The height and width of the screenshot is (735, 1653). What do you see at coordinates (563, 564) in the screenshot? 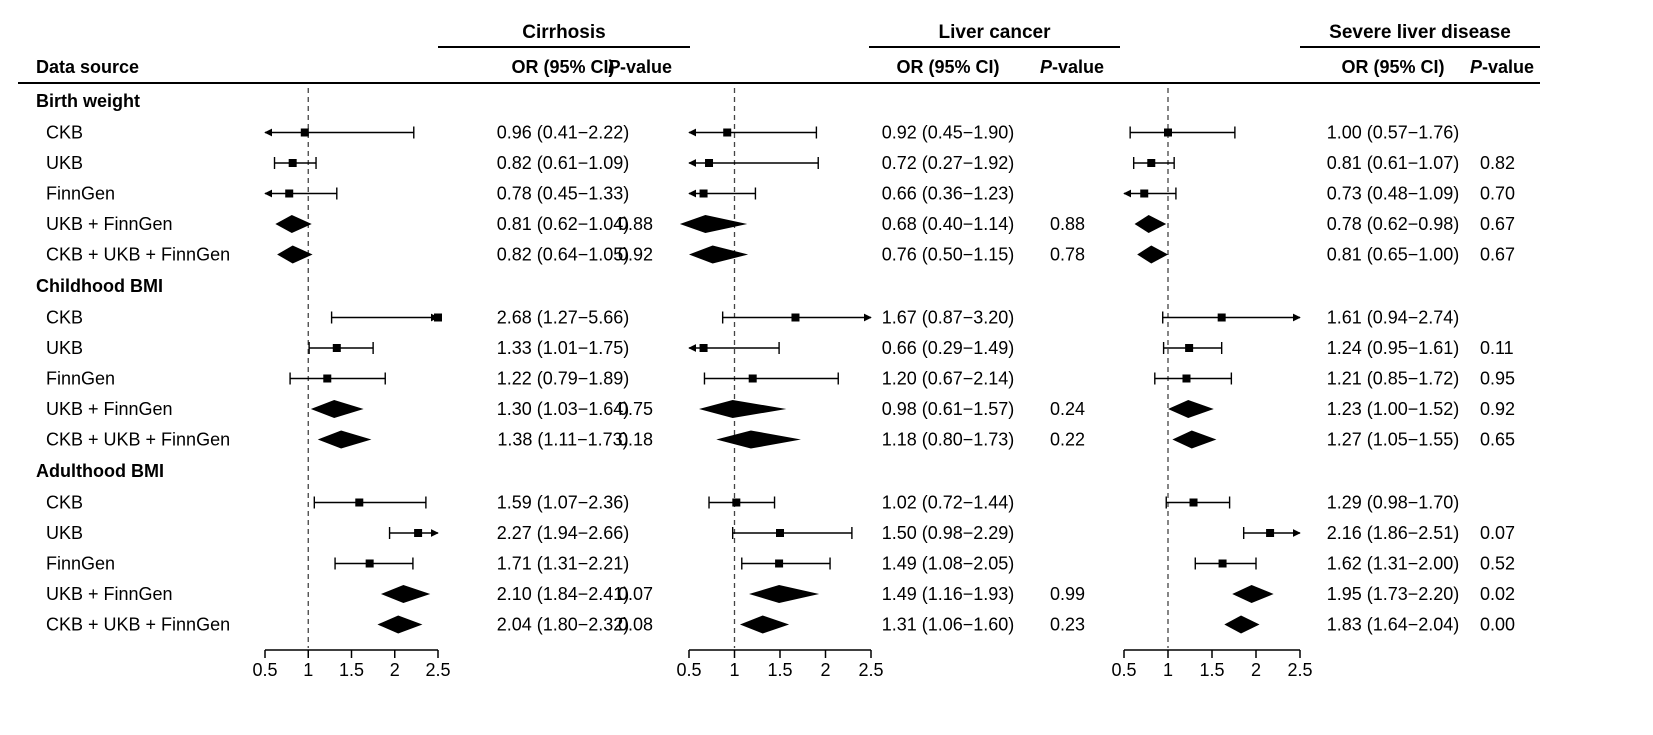
I see `or-ci-value: 1.71 (1.31−2.21)` at bounding box center [563, 564].